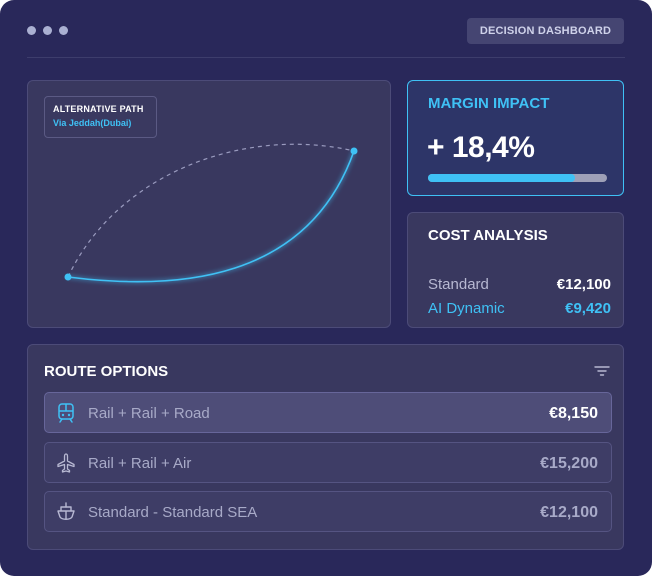 This screenshot has height=576, width=652. What do you see at coordinates (466, 308) in the screenshot?
I see `cost-label: AI Dynamic` at bounding box center [466, 308].